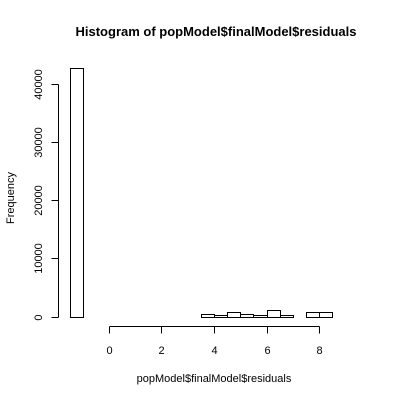 This screenshot has width=400, height=405. What do you see at coordinates (39, 200) in the screenshot?
I see `y-tick-label: 20000` at bounding box center [39, 200].